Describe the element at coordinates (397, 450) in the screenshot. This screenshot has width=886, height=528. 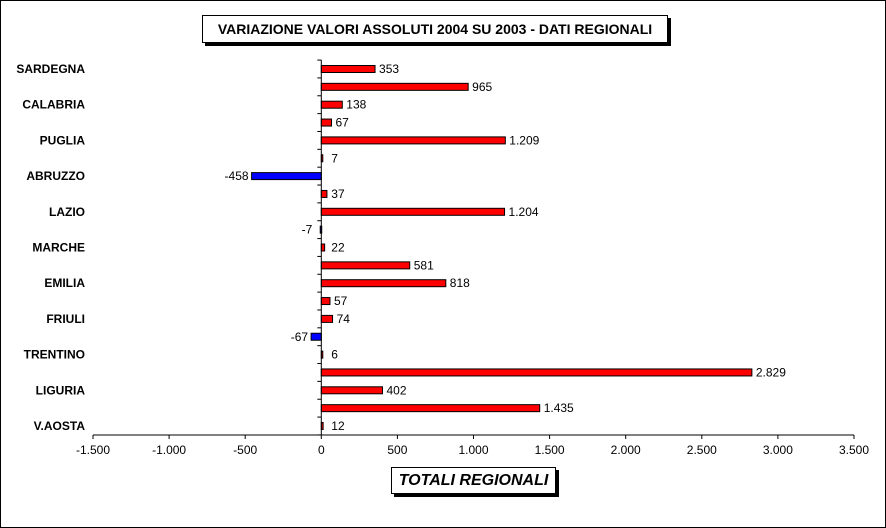
I see `x-tick-label: 500` at that location.